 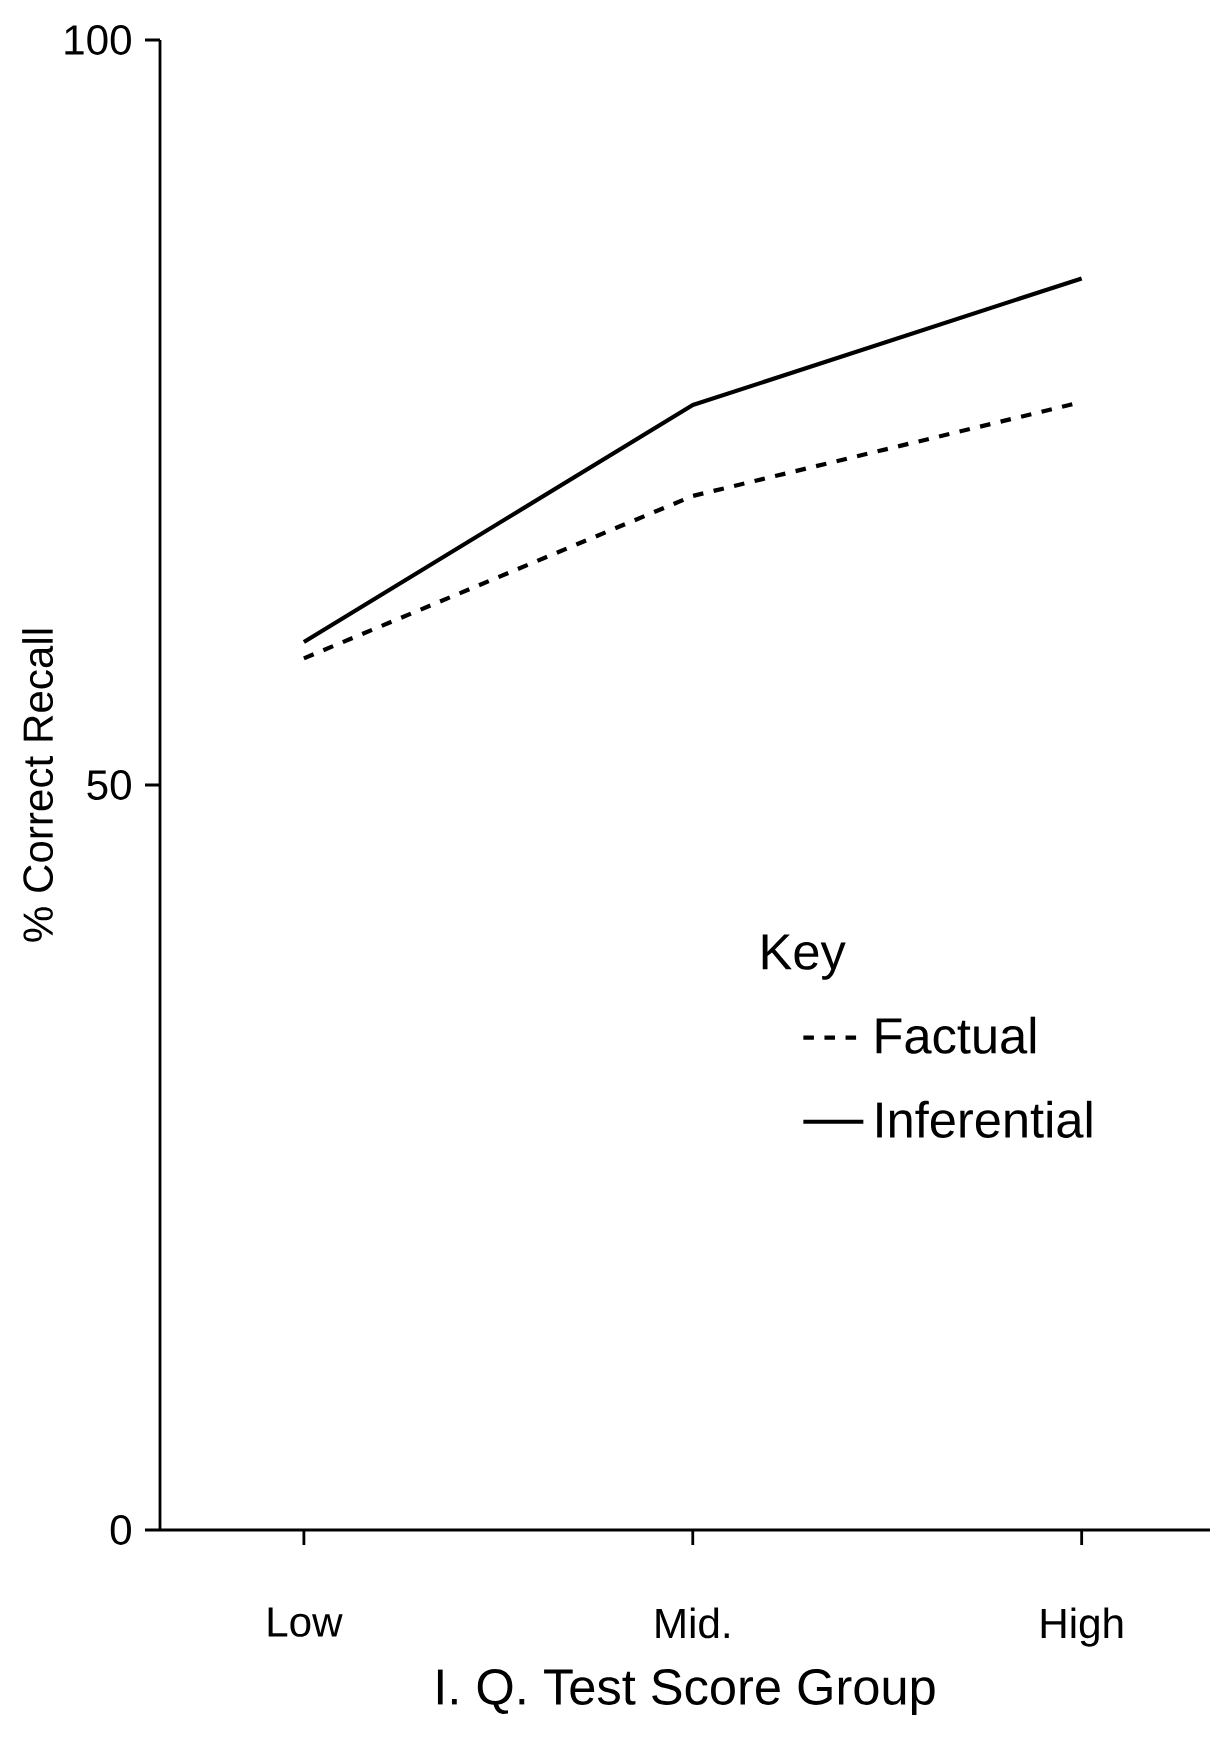 I want to click on x-tick-label: Low, so click(x=305, y=1622).